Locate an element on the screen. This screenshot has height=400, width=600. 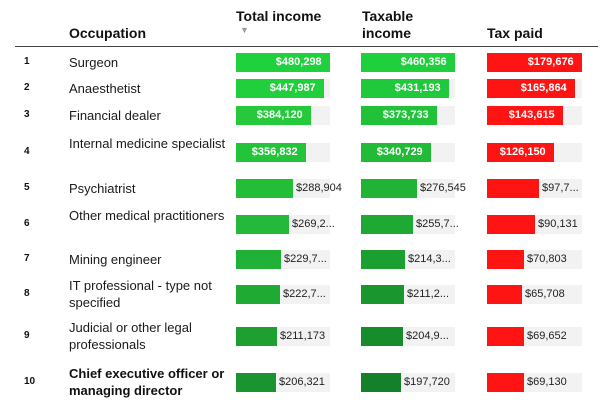
tax-paid-value: $165,864 is located at coordinates (543, 88).